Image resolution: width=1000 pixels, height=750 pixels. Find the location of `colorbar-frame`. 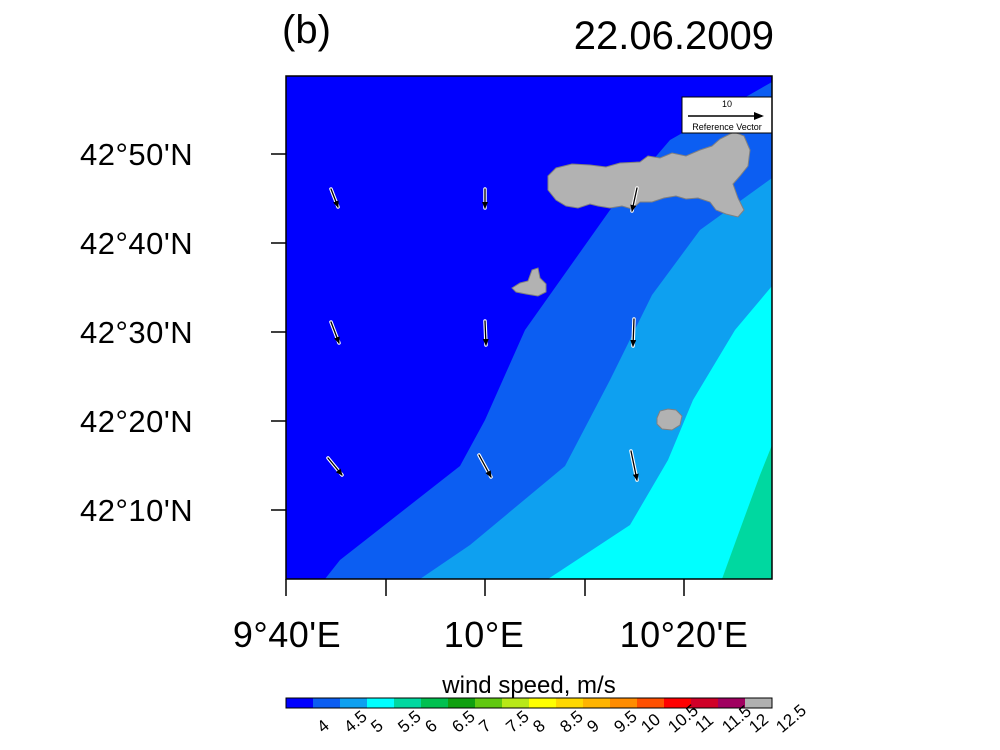

colorbar-frame is located at coordinates (529, 703).